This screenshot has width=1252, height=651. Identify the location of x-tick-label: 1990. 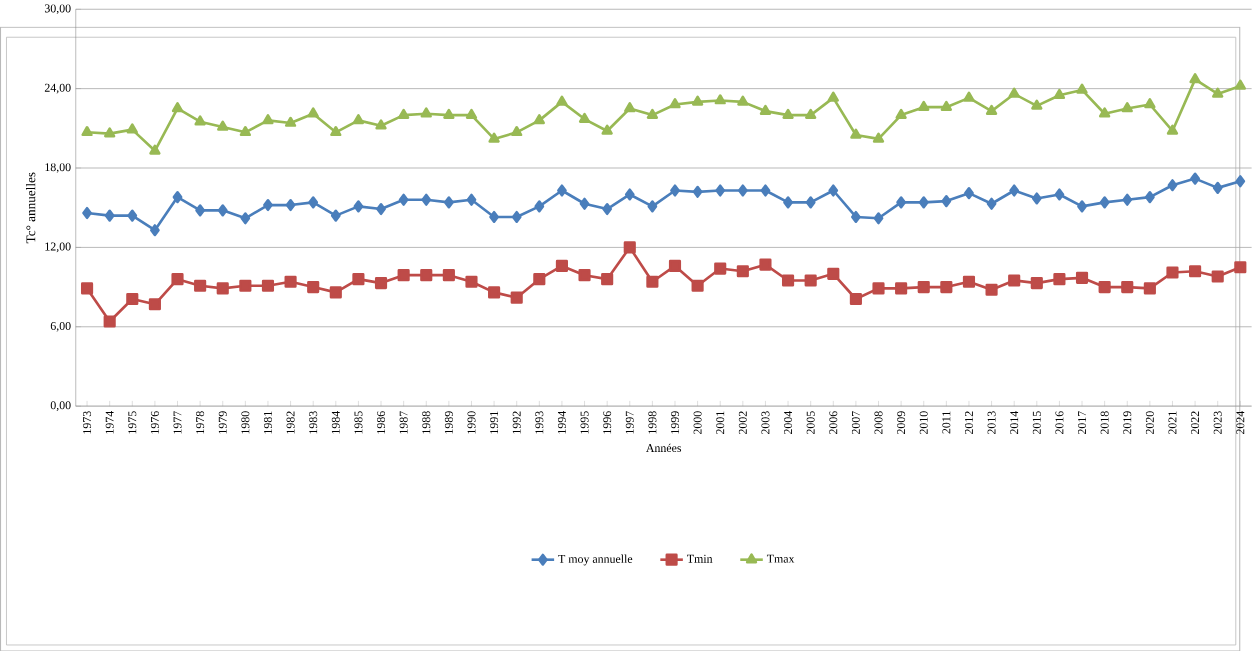
(471, 422).